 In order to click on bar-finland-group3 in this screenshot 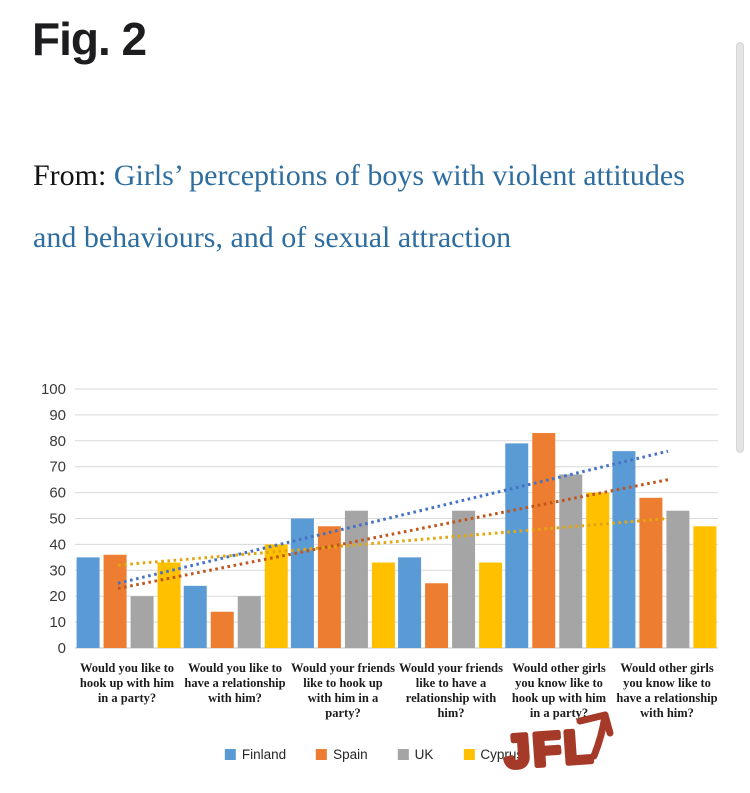, I will do `click(302, 583)`.